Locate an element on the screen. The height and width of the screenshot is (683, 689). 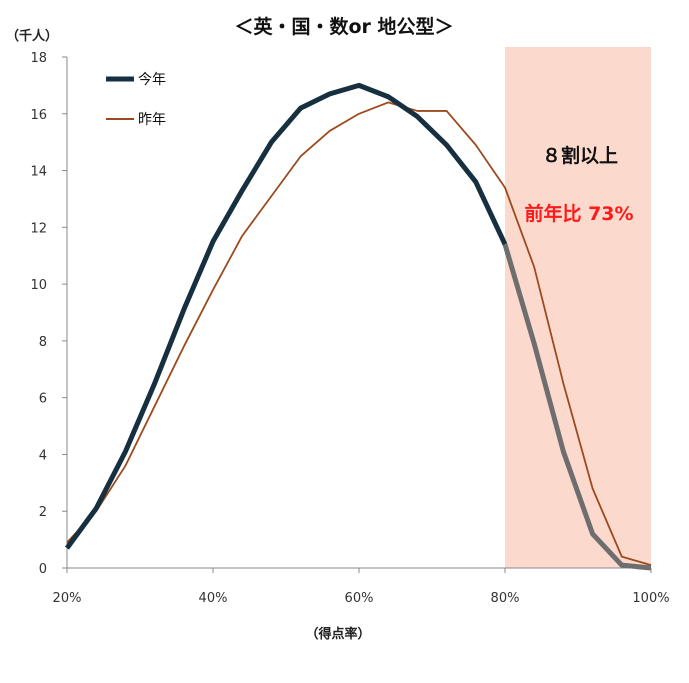
annotation-80-percent-or-more: ８割以上 is located at coordinates (580, 155).